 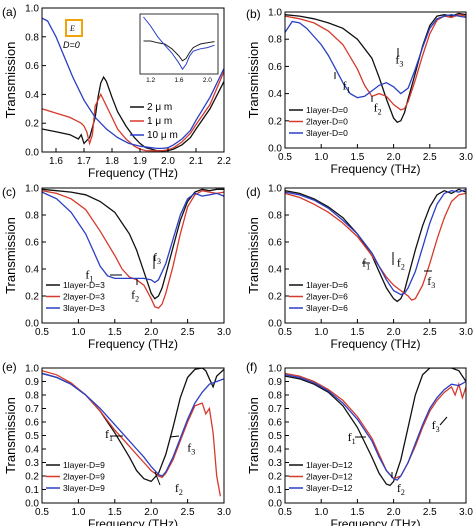 I want to click on y-tick-label: 0.9, so click(x=275, y=382).